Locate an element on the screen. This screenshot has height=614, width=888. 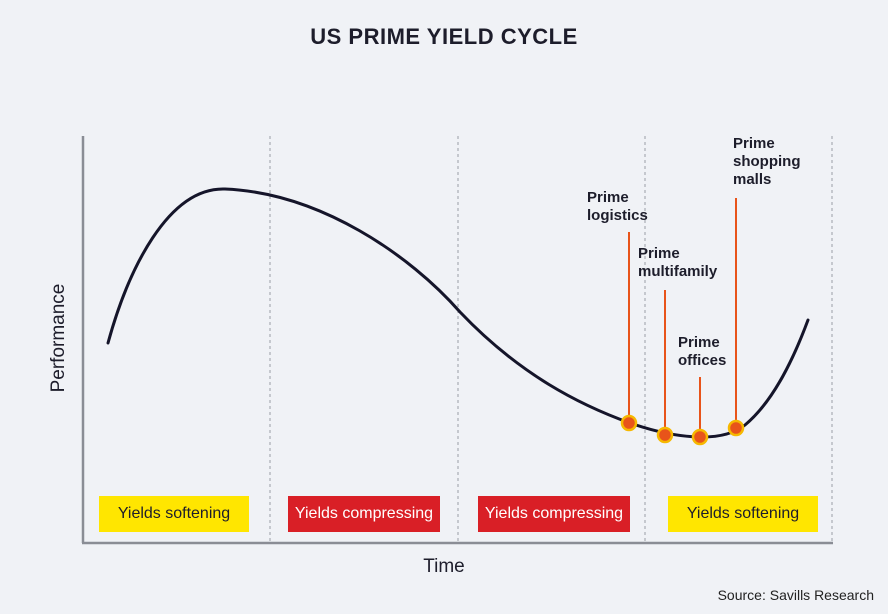
source-note: Source: Savills Research is located at coordinates (795, 595).